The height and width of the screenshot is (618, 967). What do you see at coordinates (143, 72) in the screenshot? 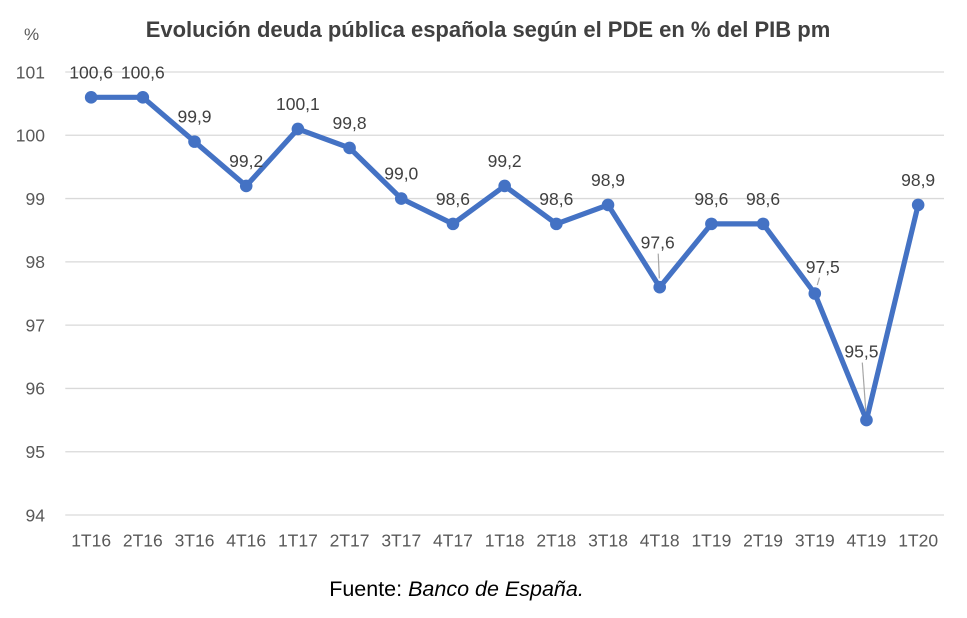
I see `data-label-2T16: 100,6` at bounding box center [143, 72].